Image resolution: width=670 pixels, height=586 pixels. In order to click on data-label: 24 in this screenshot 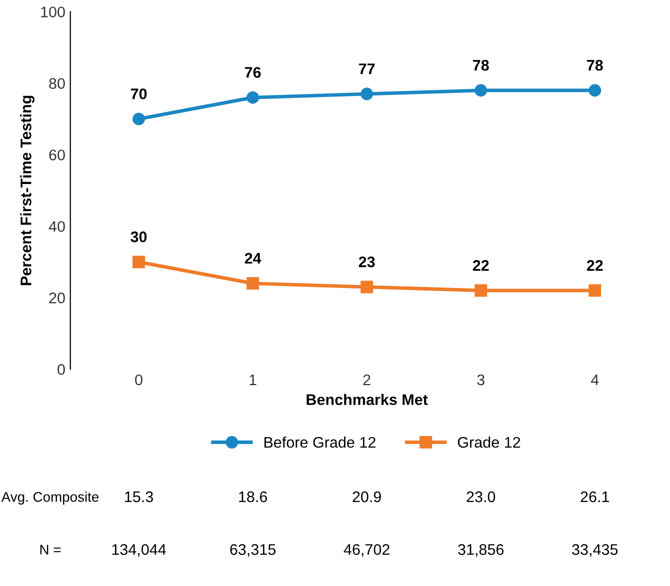, I will do `click(253, 258)`.